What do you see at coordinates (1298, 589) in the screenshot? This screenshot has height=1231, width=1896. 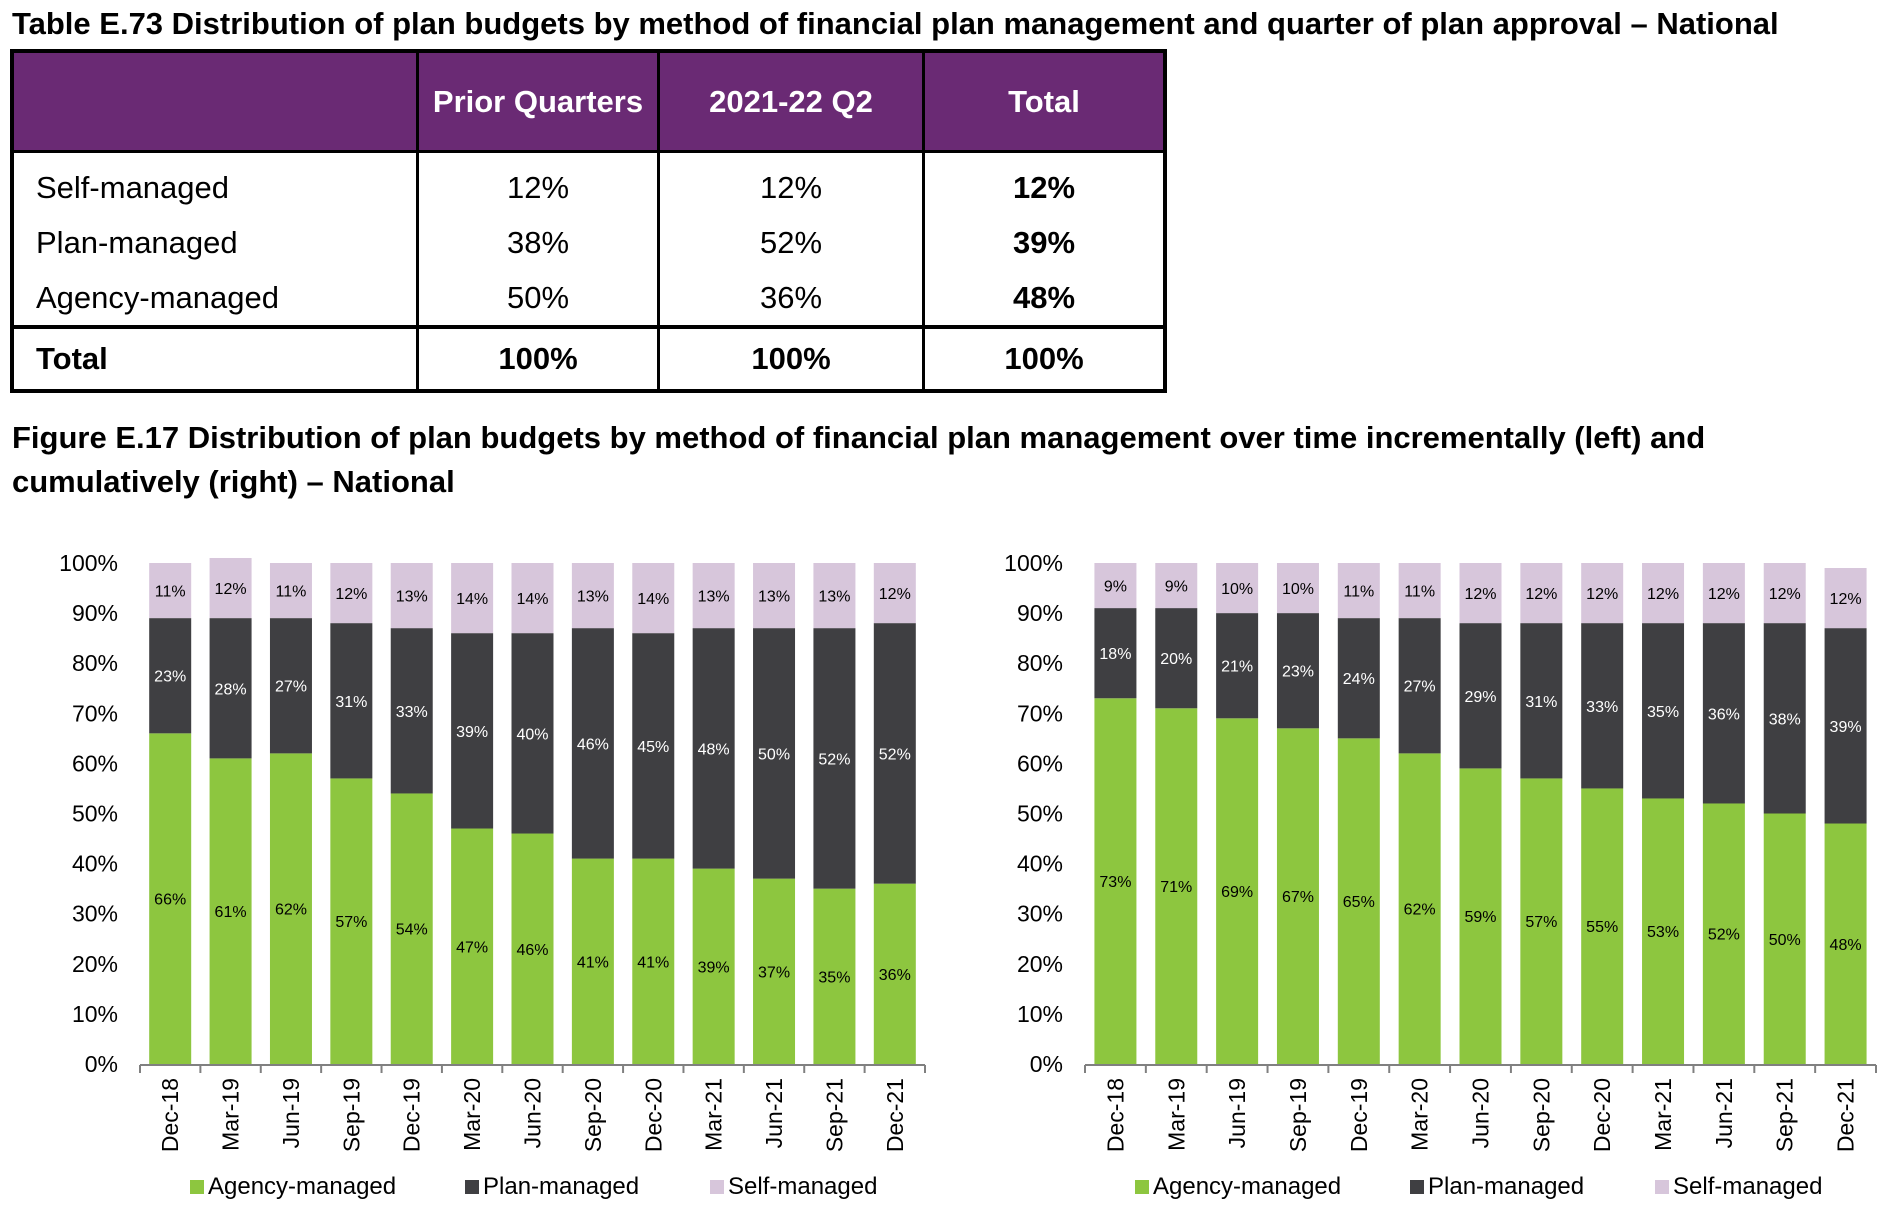 I see `data-label: 10%` at bounding box center [1298, 589].